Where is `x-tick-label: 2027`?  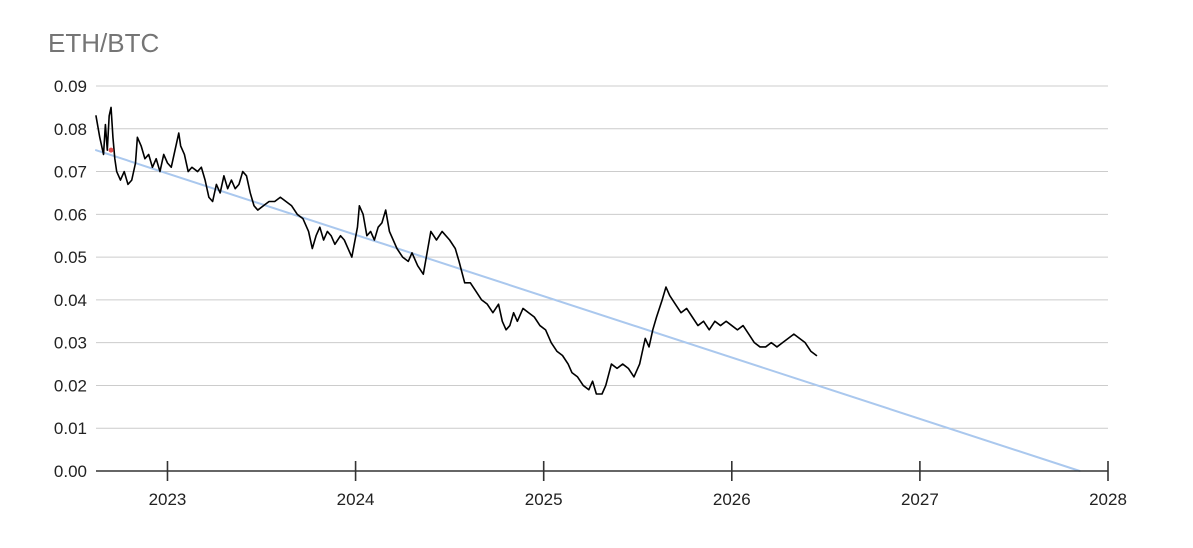
x-tick-label: 2027 is located at coordinates (920, 499).